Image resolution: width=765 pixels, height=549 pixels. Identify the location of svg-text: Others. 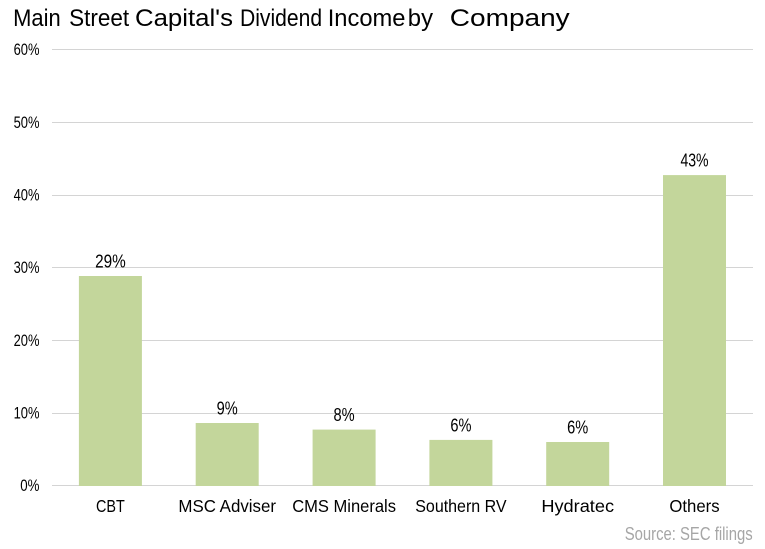
(694, 506).